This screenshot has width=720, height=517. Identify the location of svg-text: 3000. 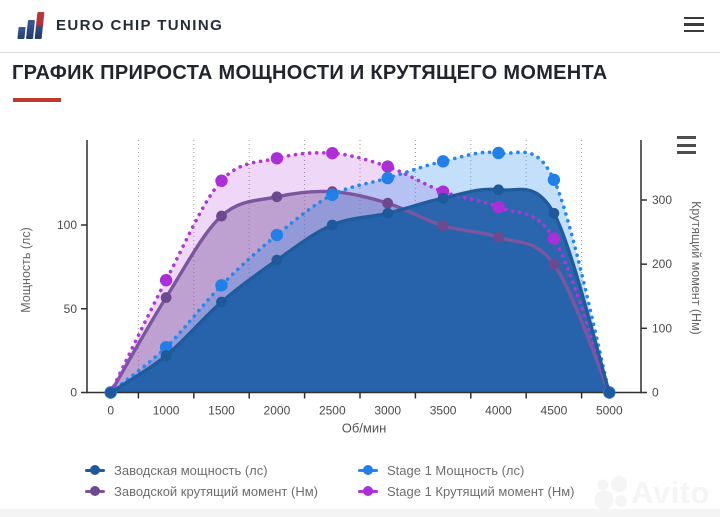
(387, 411).